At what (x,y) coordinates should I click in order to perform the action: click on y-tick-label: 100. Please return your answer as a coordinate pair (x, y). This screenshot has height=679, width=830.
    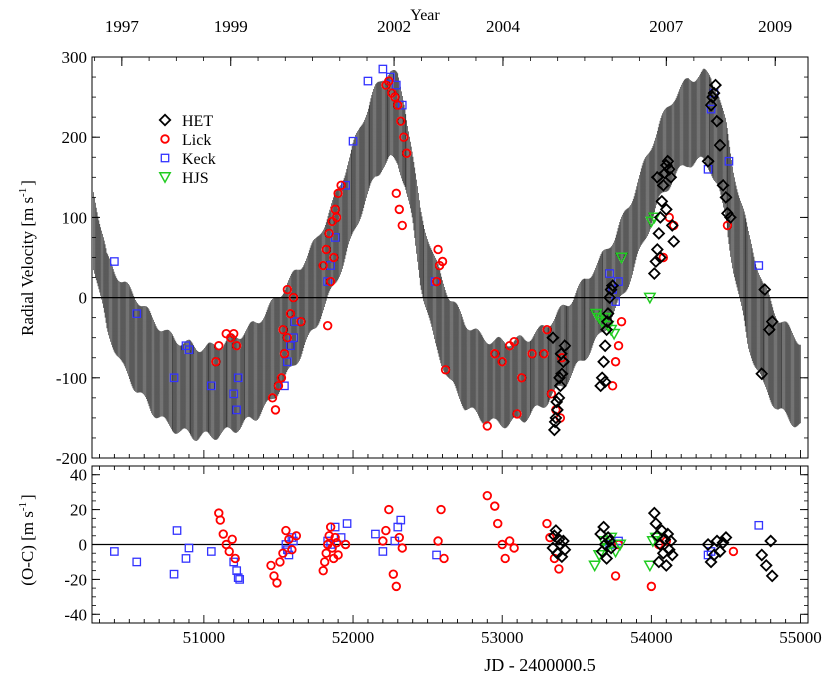
    Looking at the image, I should click on (75, 217).